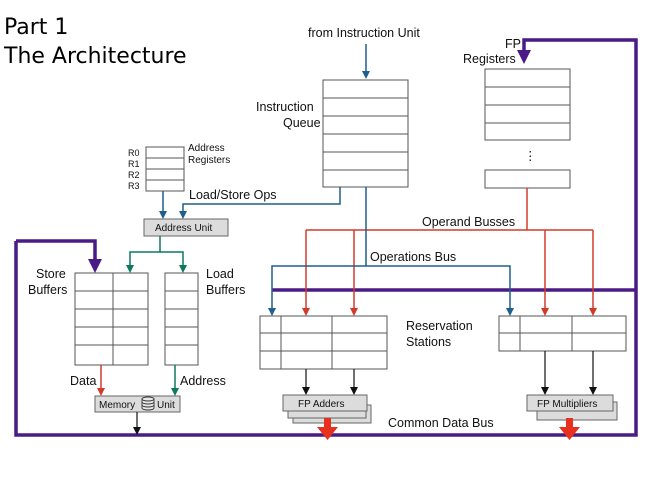 The width and height of the screenshot is (665, 500). I want to click on slide-title-line2: The Architecture, so click(95, 56).